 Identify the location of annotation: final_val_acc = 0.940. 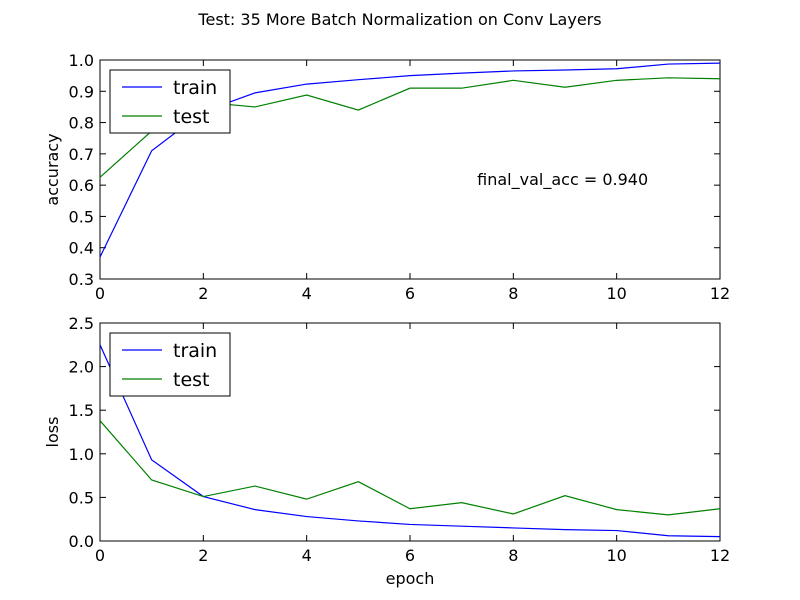
(562, 180).